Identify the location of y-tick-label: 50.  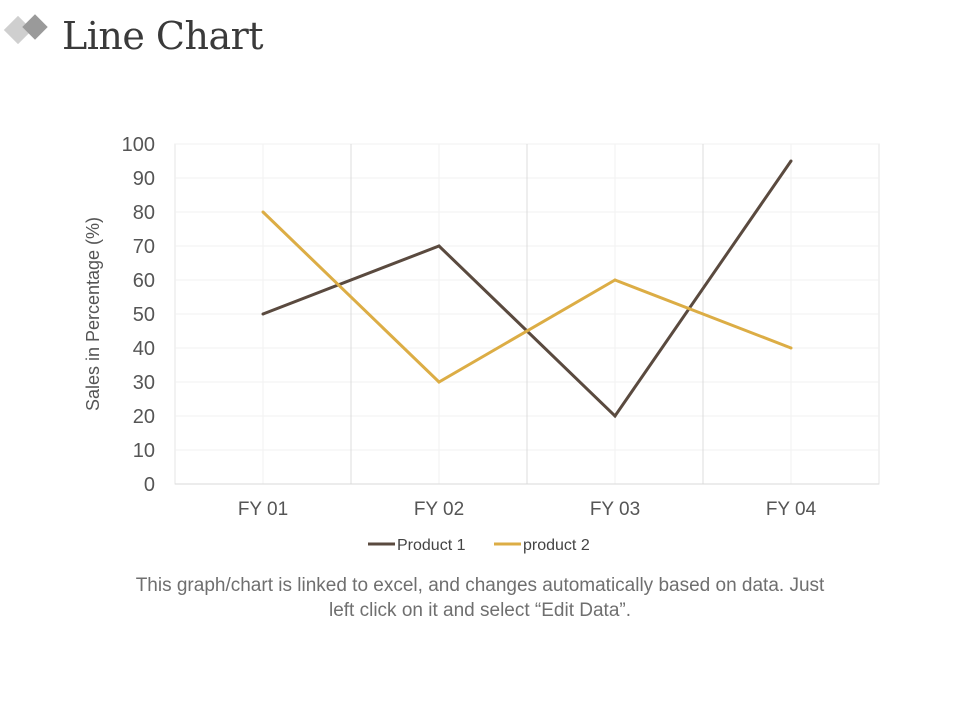
(144, 315).